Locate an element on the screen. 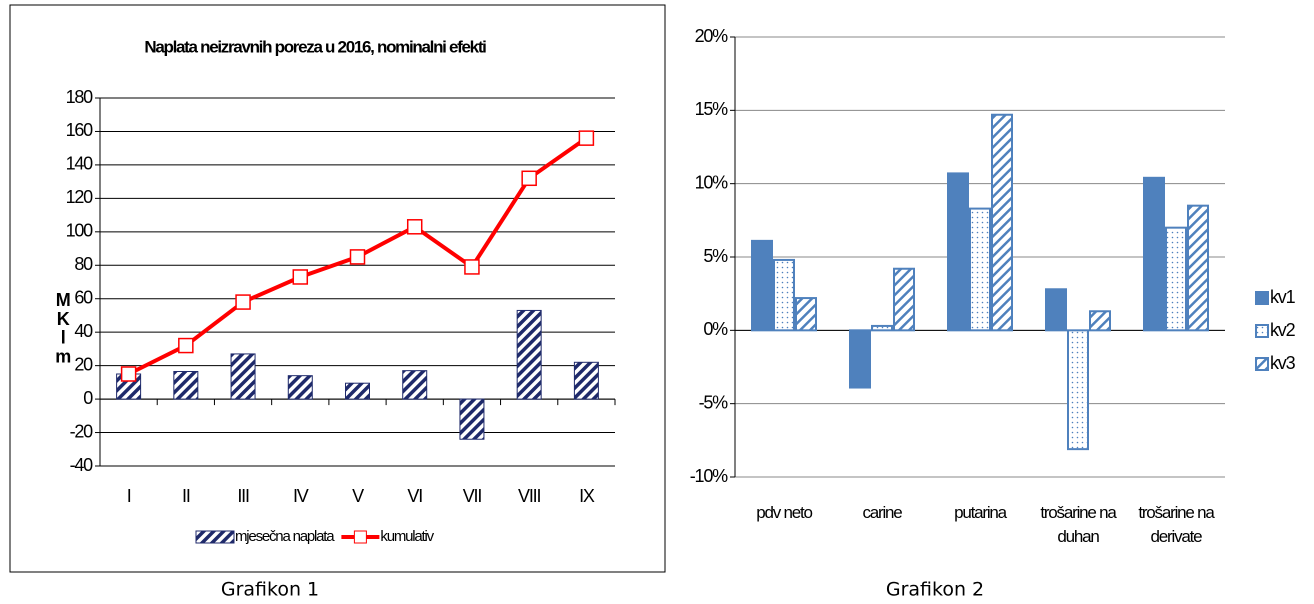  y-tick-label: -10% is located at coordinates (709, 476).